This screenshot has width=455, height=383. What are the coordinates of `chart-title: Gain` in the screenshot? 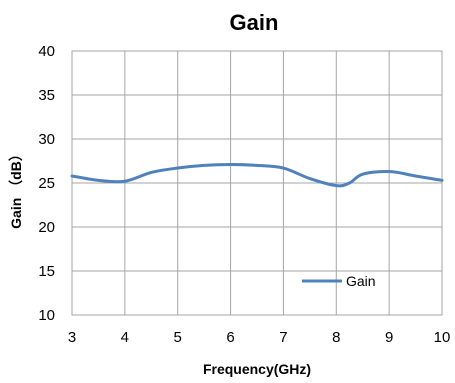 It's located at (254, 22).